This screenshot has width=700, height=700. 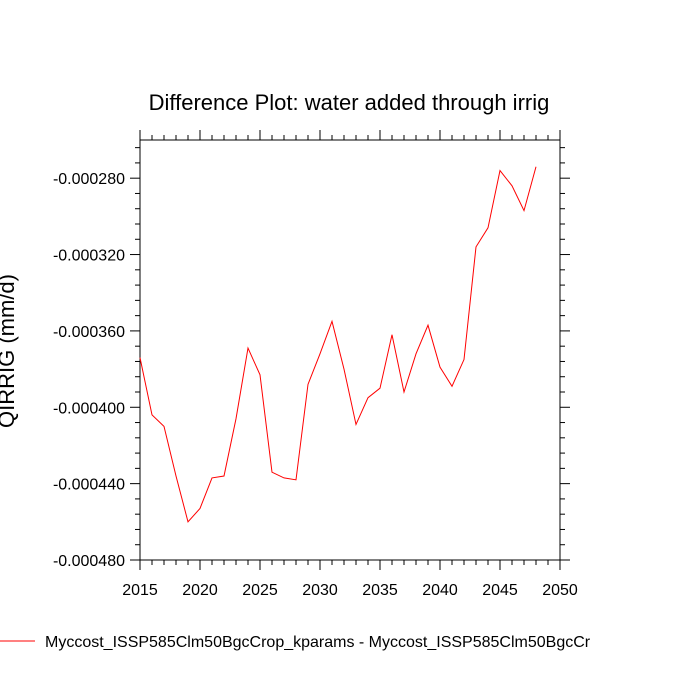 I want to click on y-tick-label: -0.000280, so click(x=89, y=179).